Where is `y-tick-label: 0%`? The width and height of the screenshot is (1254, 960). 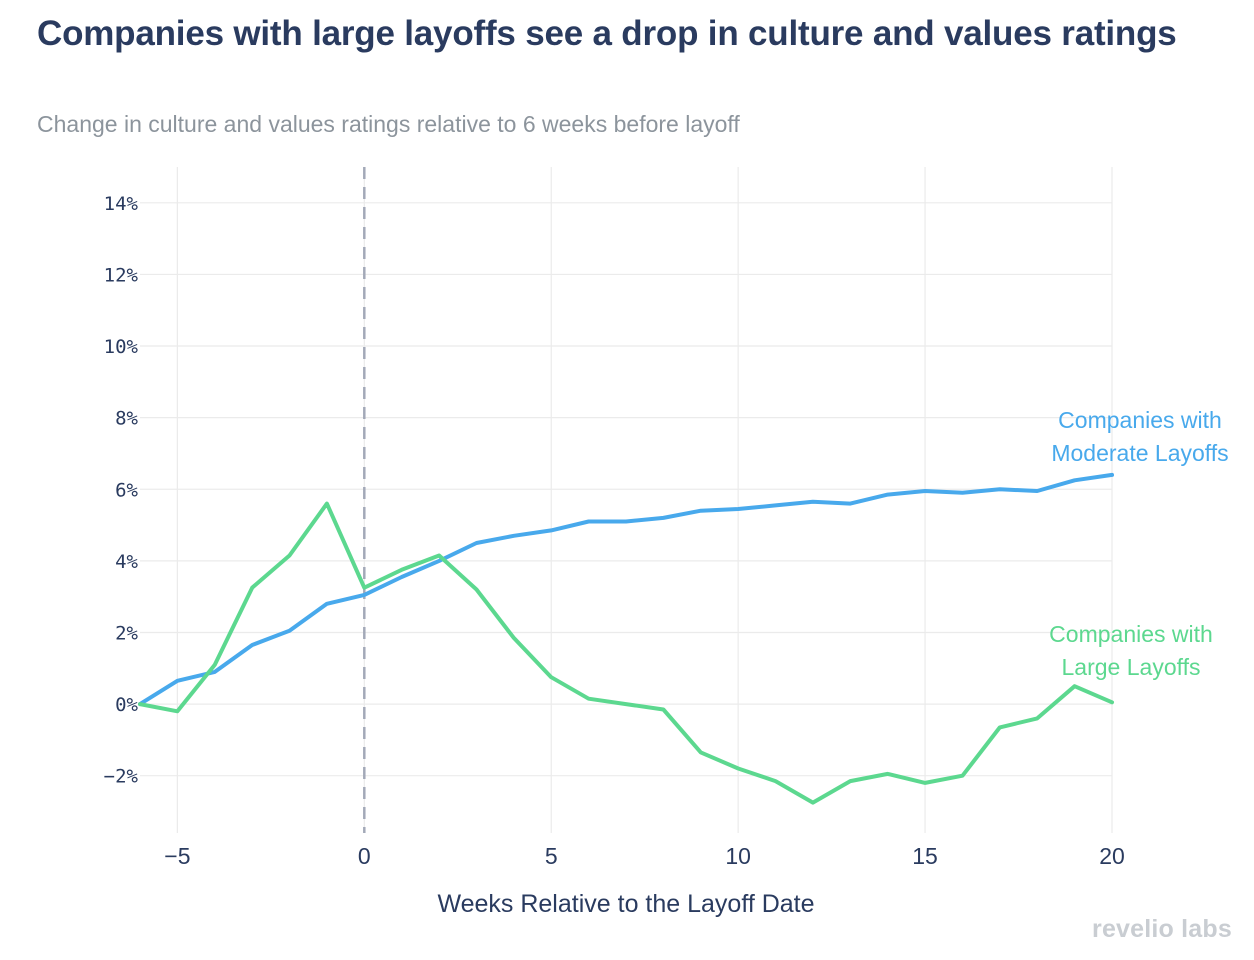 y-tick-label: 0% is located at coordinates (126, 705).